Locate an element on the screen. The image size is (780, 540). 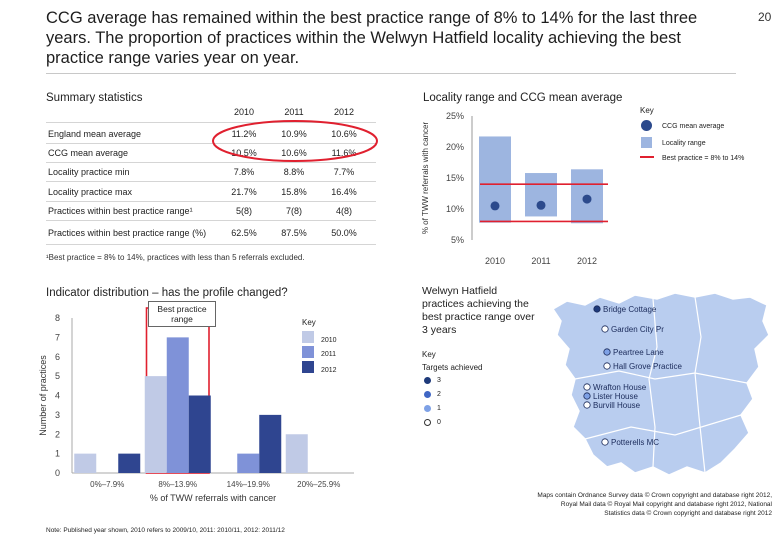
row-label: England mean average is located at coordinates (95, 134).